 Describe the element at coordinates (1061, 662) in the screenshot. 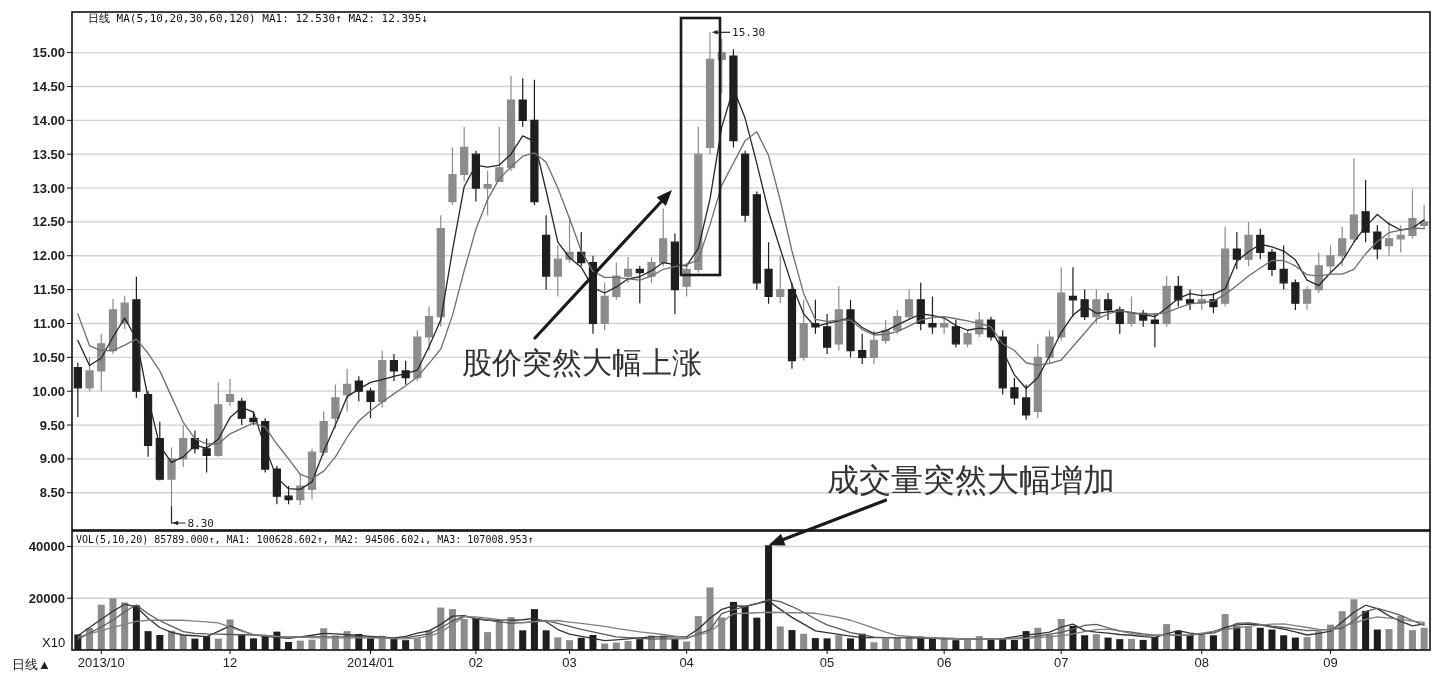

I see `x-tick-label: 07` at that location.